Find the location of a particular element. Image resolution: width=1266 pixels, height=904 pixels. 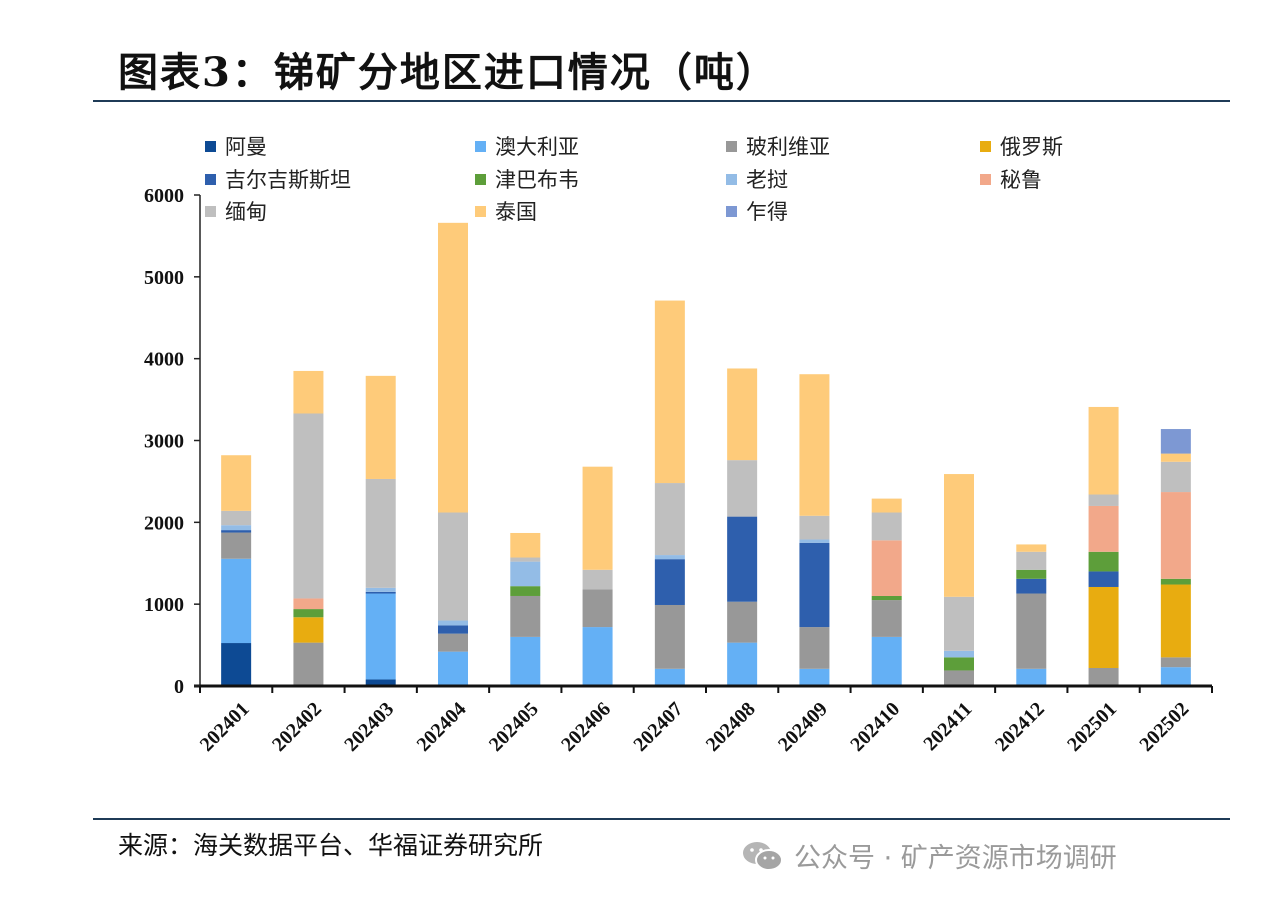

legend-item: 乍得 is located at coordinates (757, 212).